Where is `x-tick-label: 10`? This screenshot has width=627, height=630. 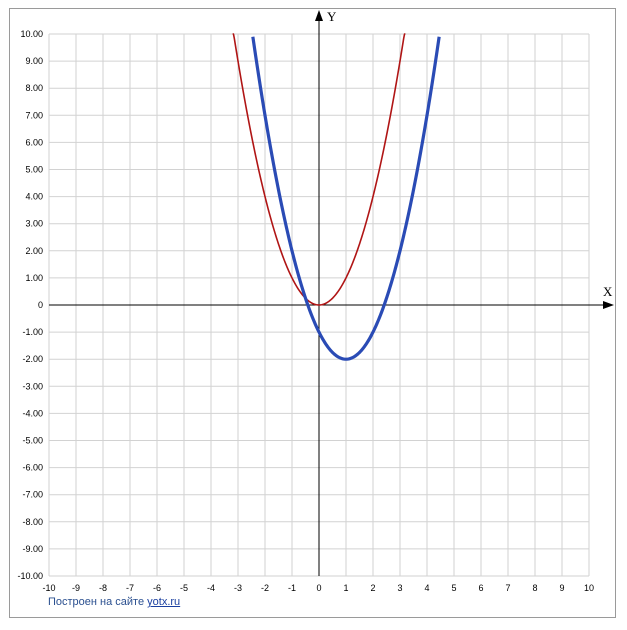
x-tick-label: 10 is located at coordinates (589, 588).